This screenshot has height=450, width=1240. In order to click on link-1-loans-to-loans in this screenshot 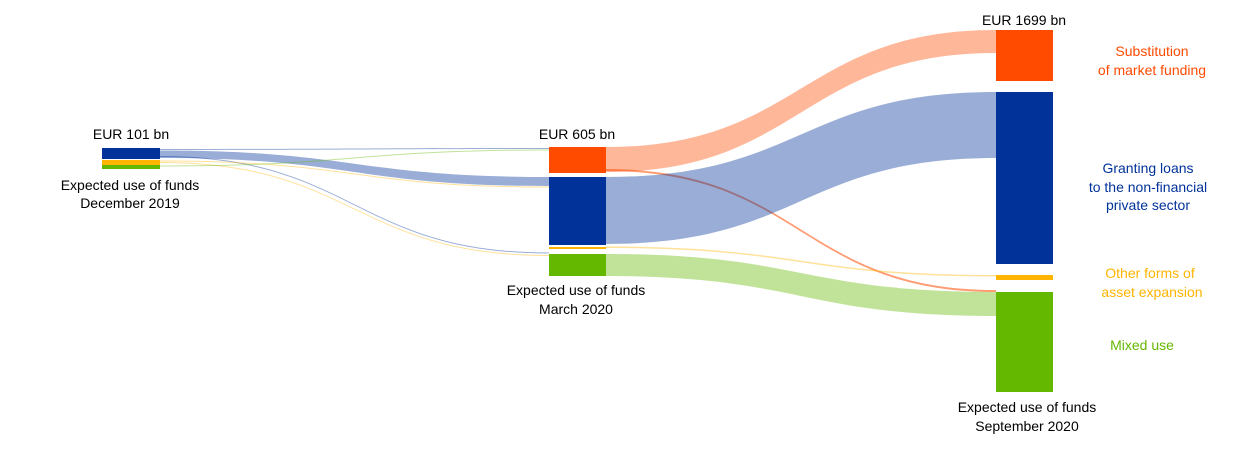, I will do `click(801, 168)`.